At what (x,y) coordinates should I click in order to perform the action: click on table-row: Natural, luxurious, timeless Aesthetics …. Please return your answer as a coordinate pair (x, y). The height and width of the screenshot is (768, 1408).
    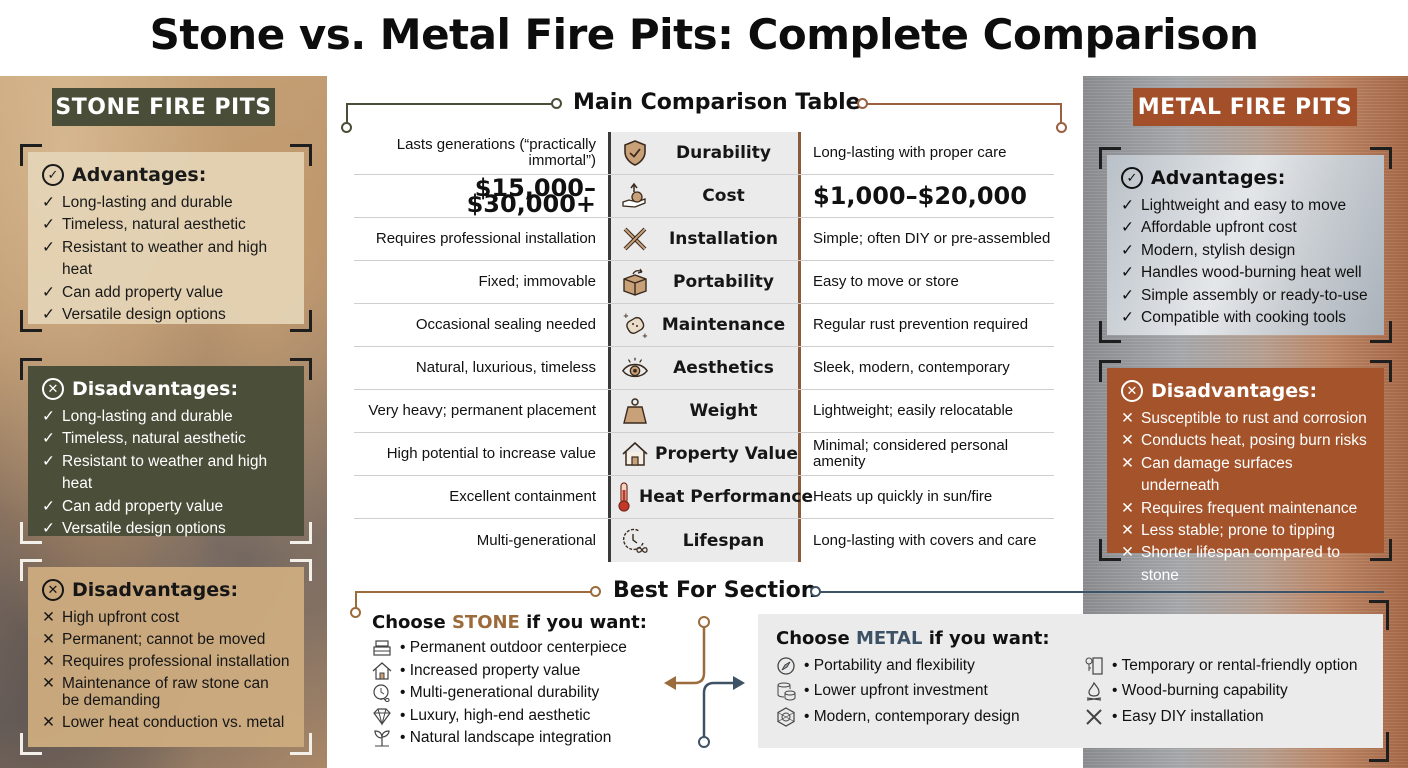
    Looking at the image, I should click on (704, 368).